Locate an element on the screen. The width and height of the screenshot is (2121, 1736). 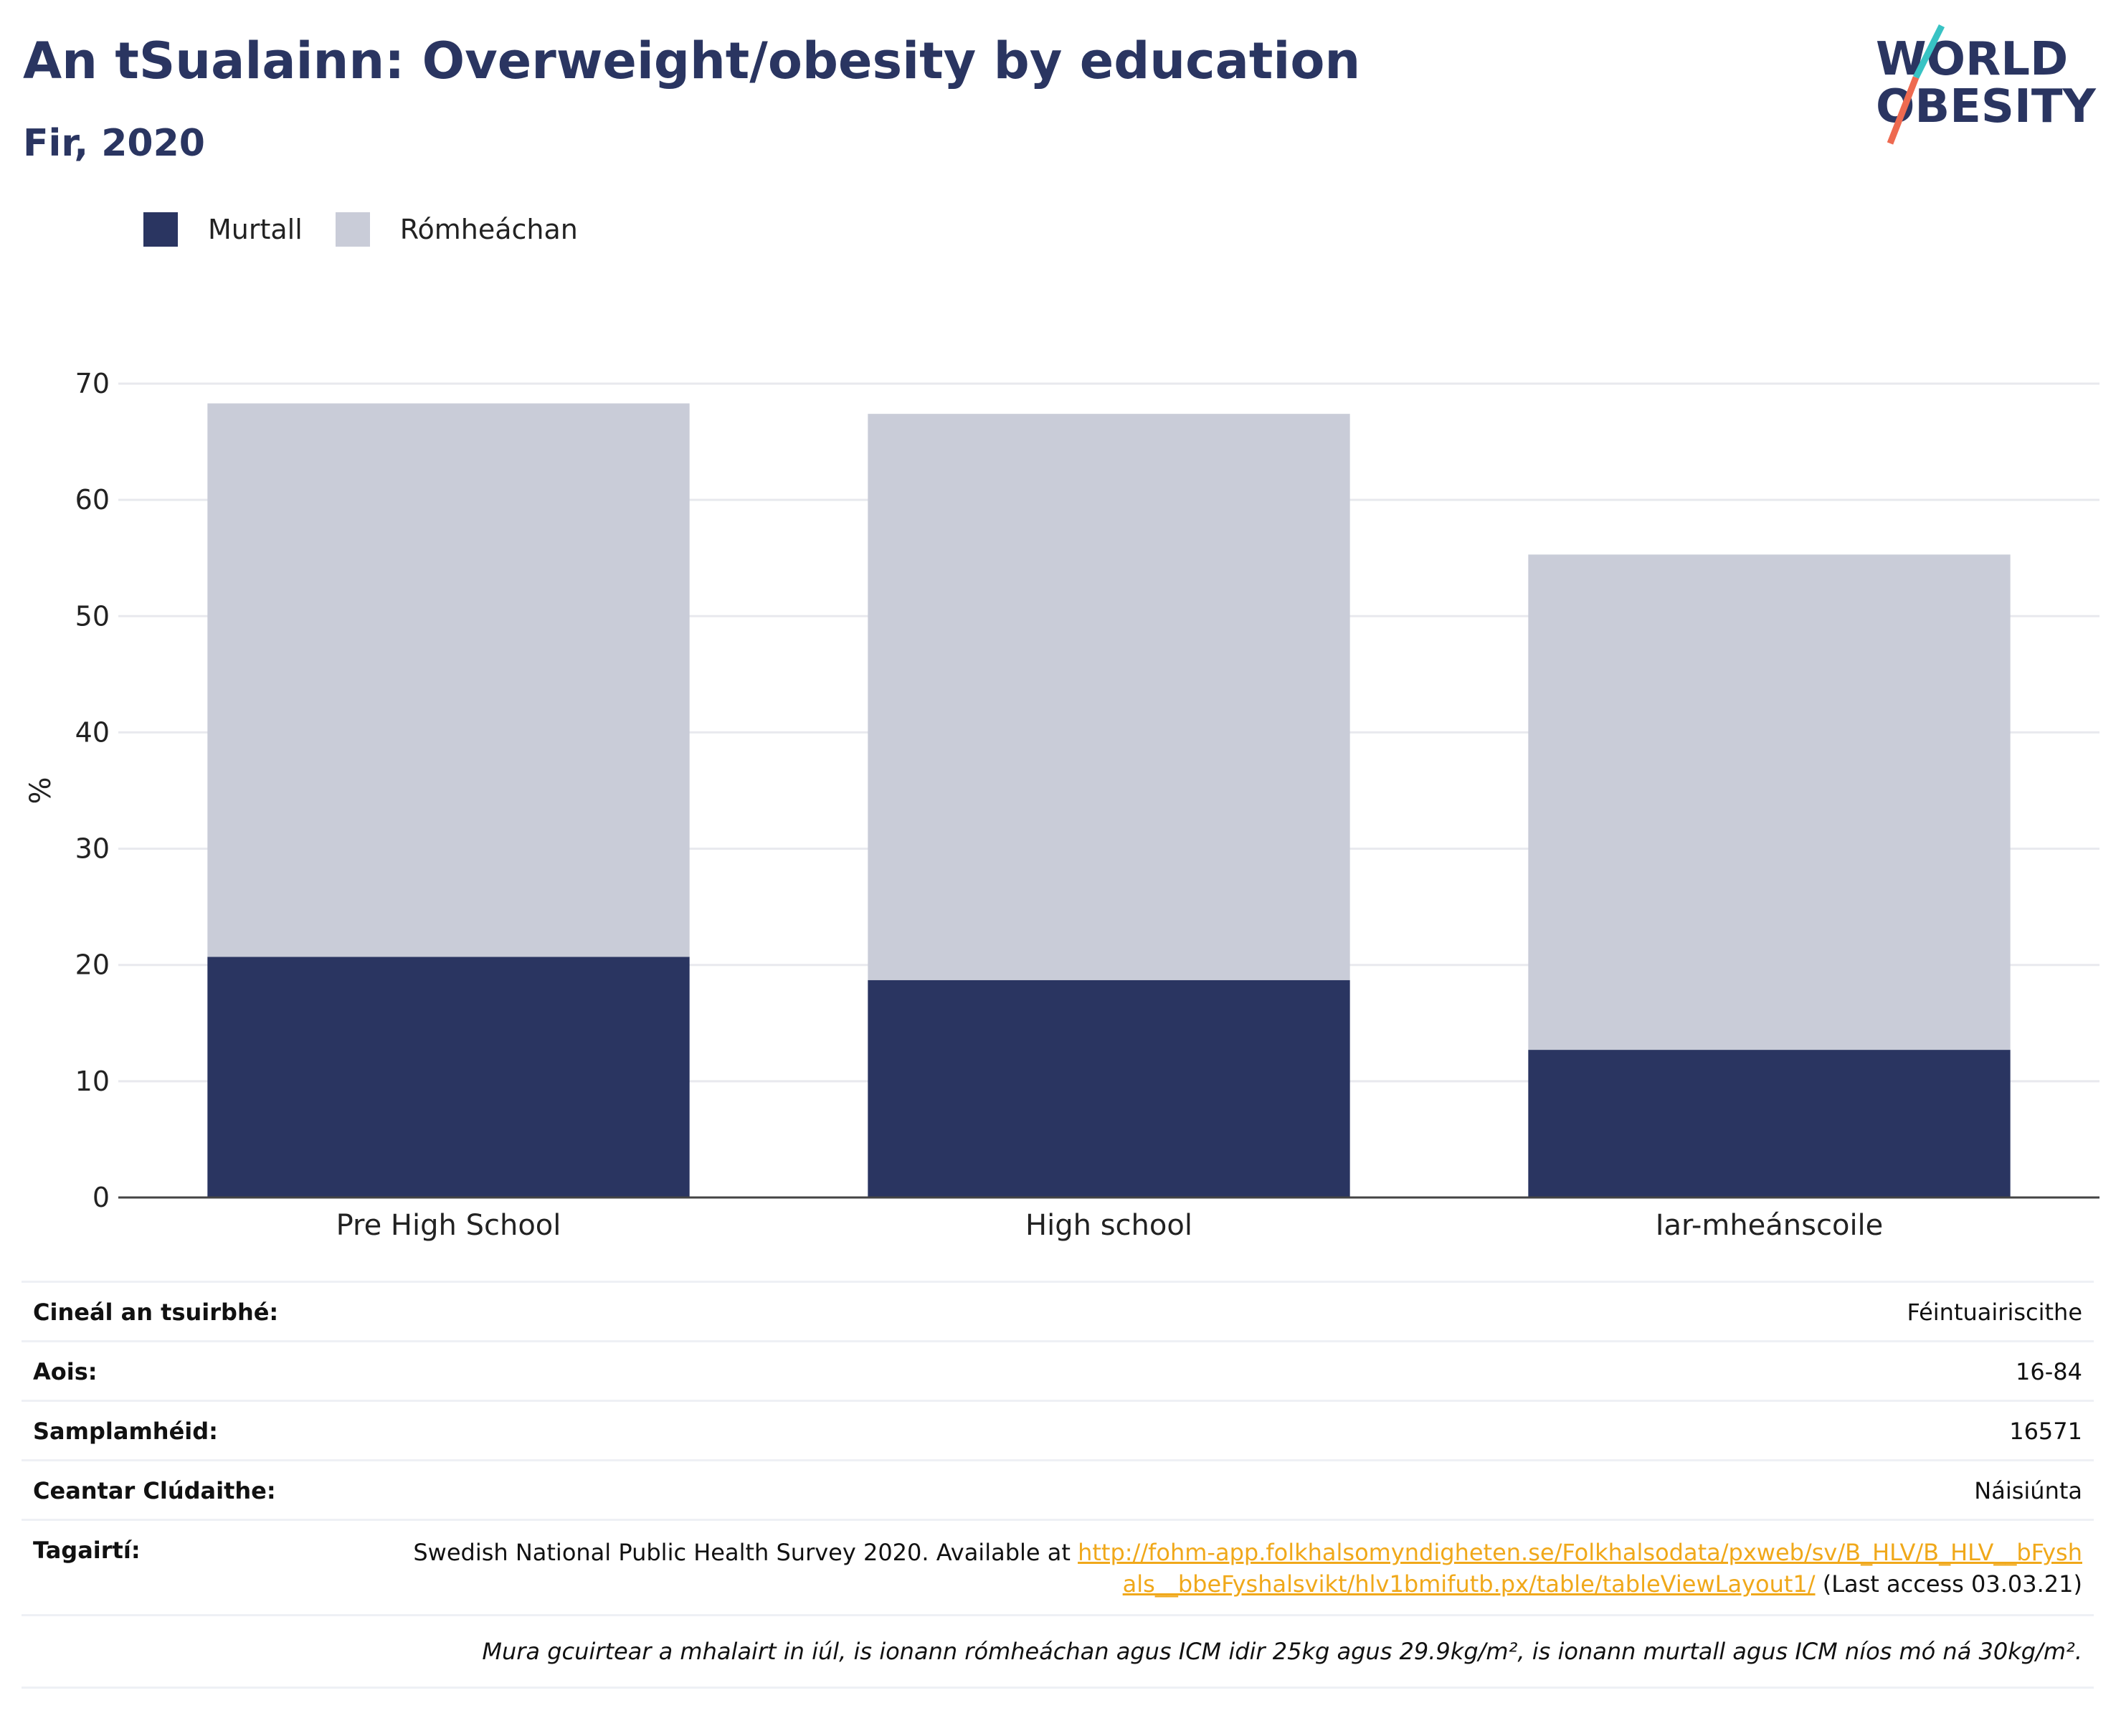
reference-access-date: (Last access 03.03.21) is located at coordinates (1948, 1584).